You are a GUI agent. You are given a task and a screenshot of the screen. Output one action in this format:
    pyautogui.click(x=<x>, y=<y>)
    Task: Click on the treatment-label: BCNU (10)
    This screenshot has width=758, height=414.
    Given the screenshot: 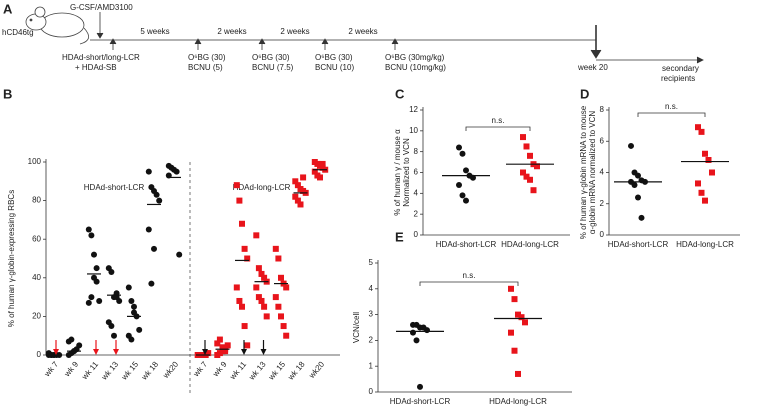 What is the action you would take?
    pyautogui.click(x=334, y=67)
    